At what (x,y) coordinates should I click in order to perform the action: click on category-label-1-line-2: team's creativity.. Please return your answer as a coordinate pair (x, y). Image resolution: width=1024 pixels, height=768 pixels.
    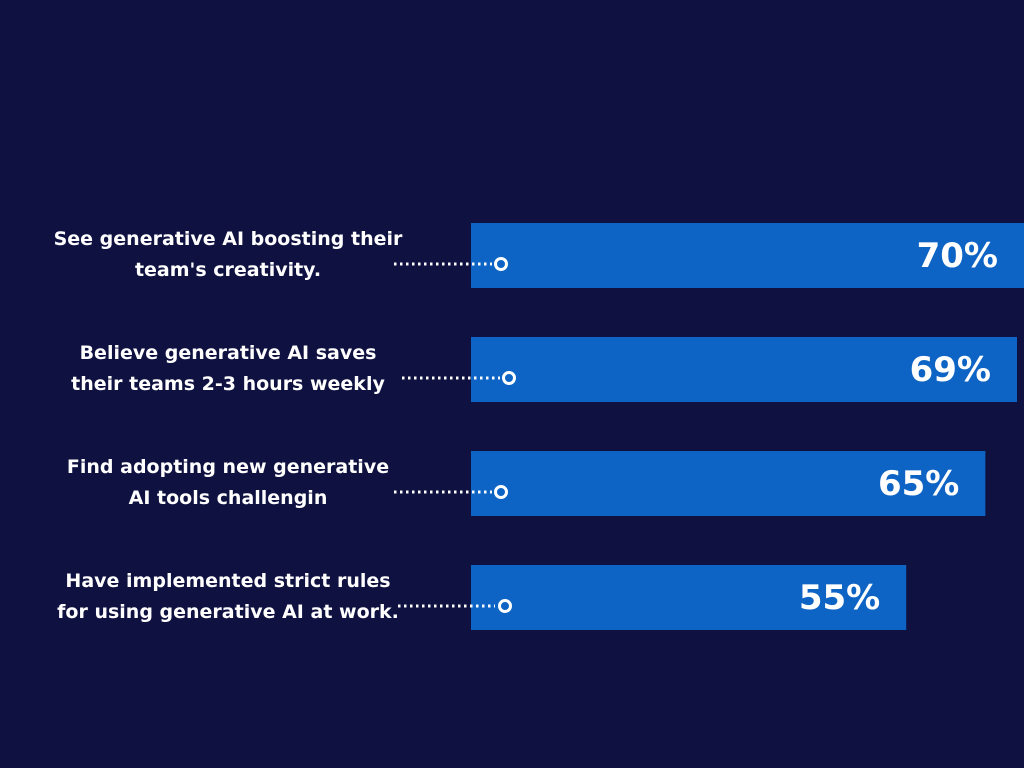
    Looking at the image, I should click on (228, 270).